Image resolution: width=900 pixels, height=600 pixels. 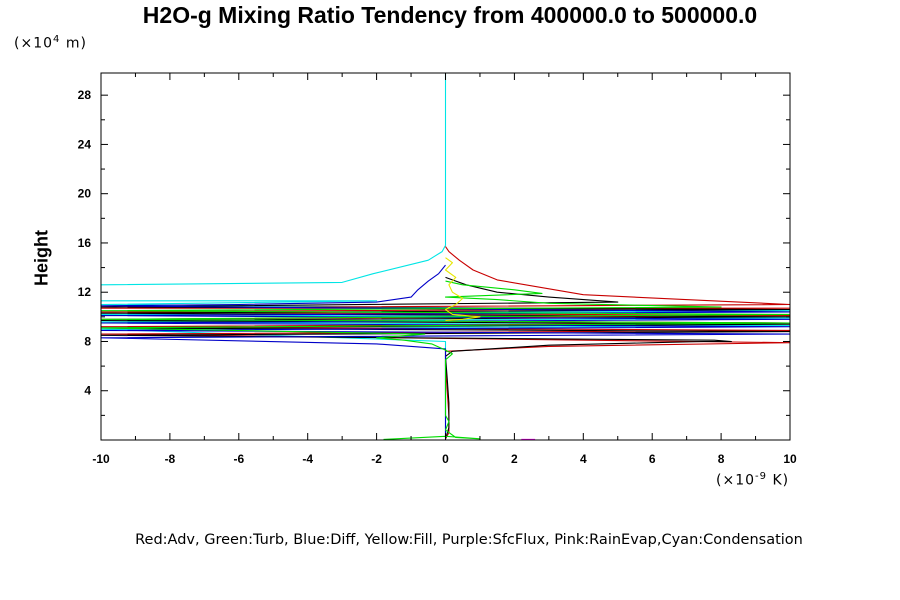 What do you see at coordinates (85, 194) in the screenshot?
I see `y-tick-label: 20` at bounding box center [85, 194].